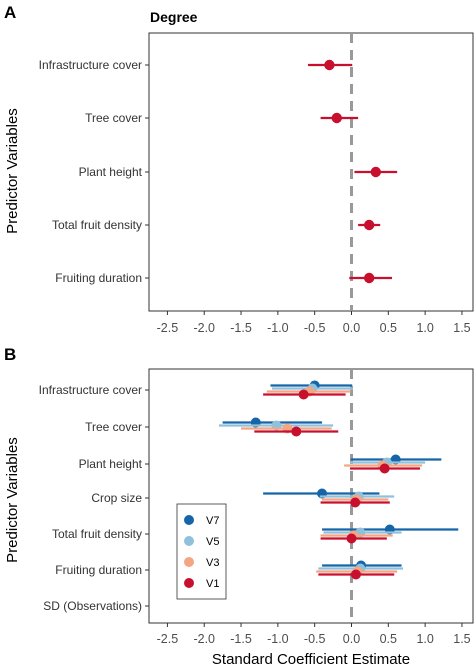 The height and width of the screenshot is (669, 474). I want to click on legend-swatch-v7, so click(189, 520).